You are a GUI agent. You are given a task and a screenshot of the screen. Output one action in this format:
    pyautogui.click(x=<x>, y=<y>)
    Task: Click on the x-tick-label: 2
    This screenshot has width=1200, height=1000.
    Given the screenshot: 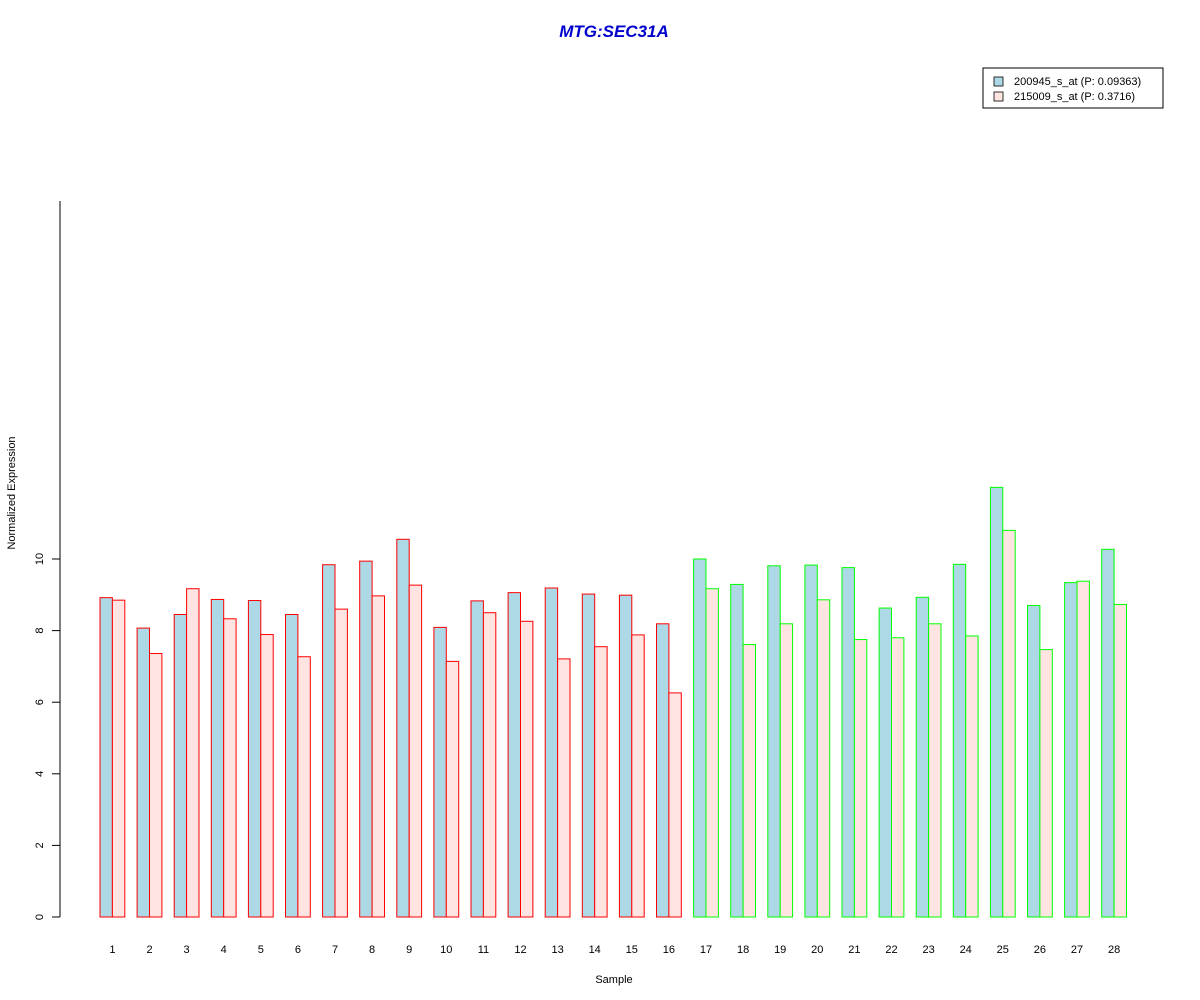 What is the action you would take?
    pyautogui.click(x=149, y=950)
    